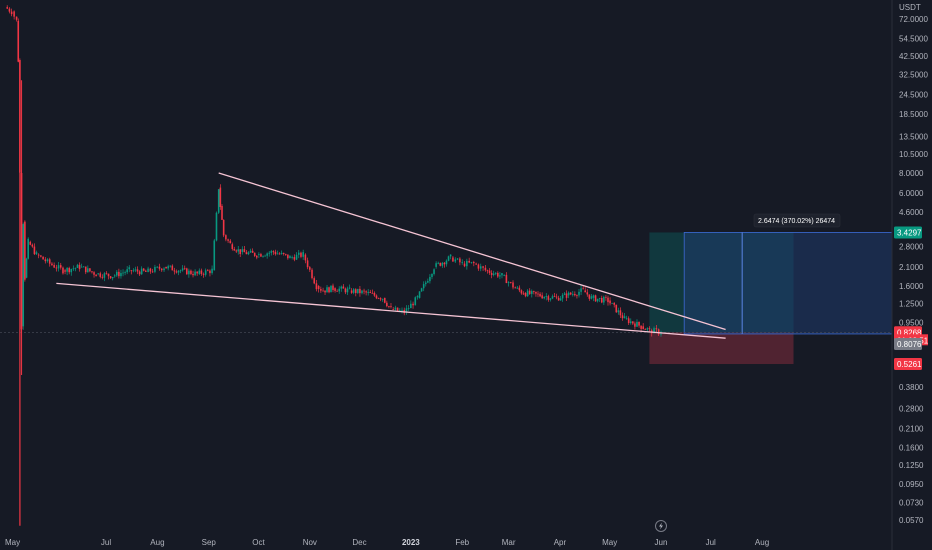  I want to click on price-tick-label: 0.1250, so click(911, 465).